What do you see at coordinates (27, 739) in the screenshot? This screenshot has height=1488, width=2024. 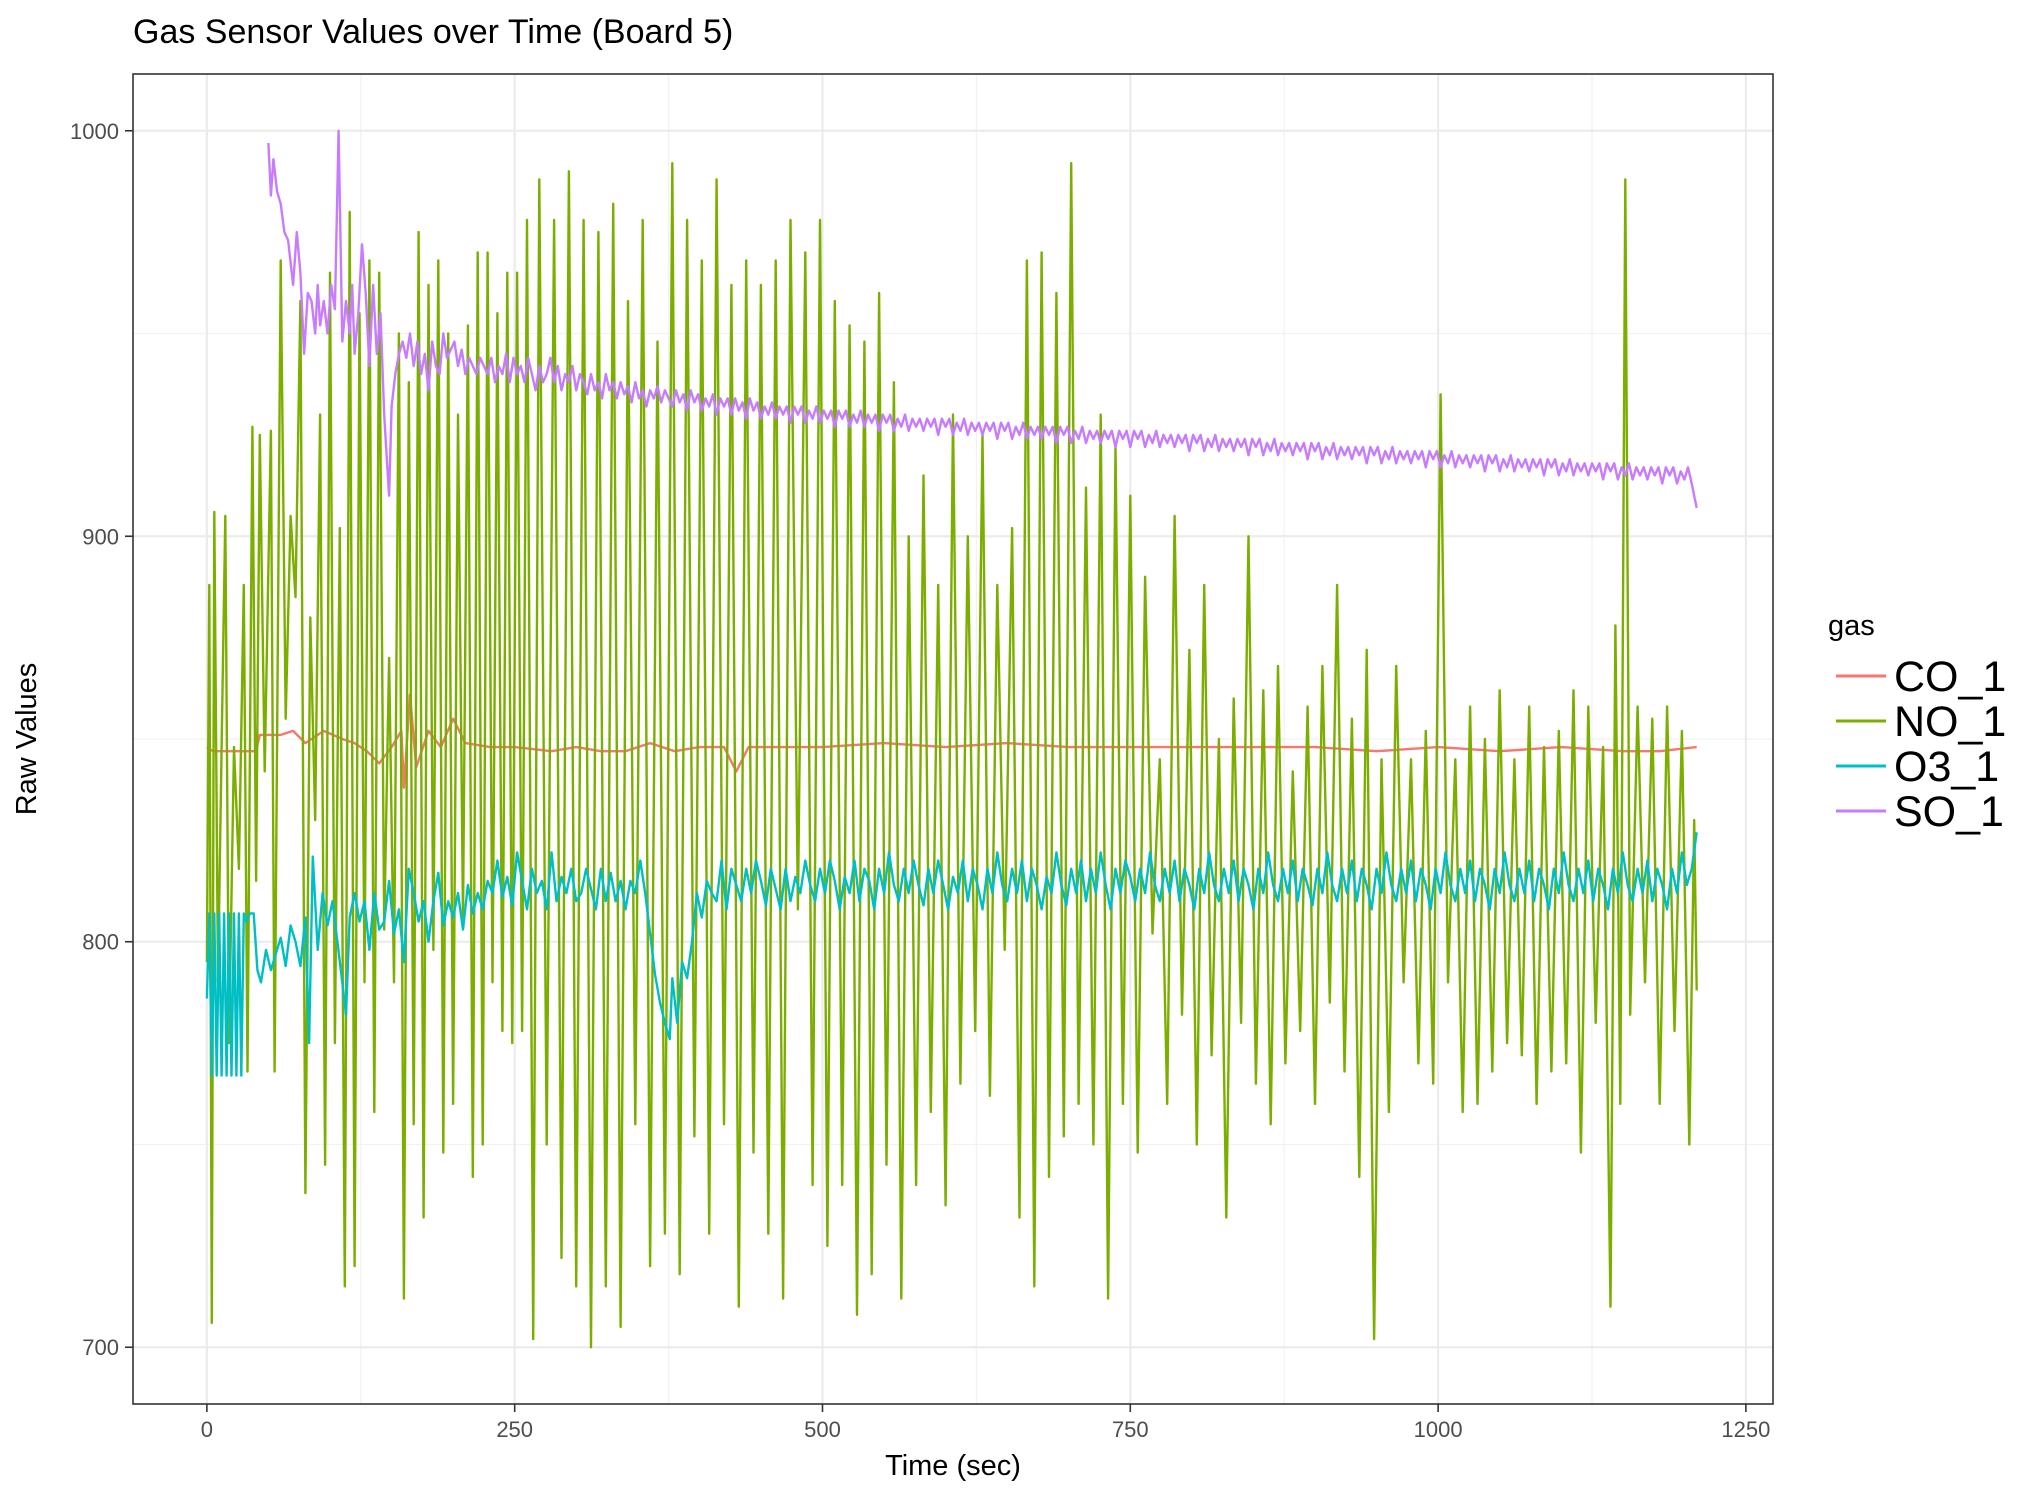 I see `y-axis-title: Raw Values` at bounding box center [27, 739].